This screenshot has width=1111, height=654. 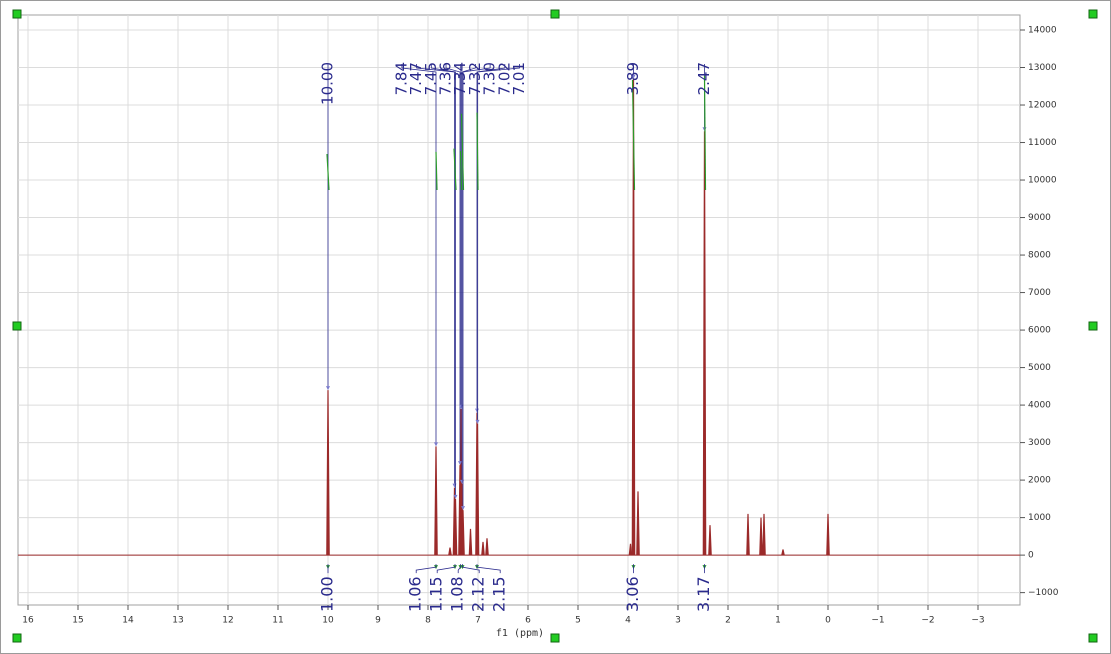 I want to click on y-tick-label: 8000, so click(x=1039, y=256).